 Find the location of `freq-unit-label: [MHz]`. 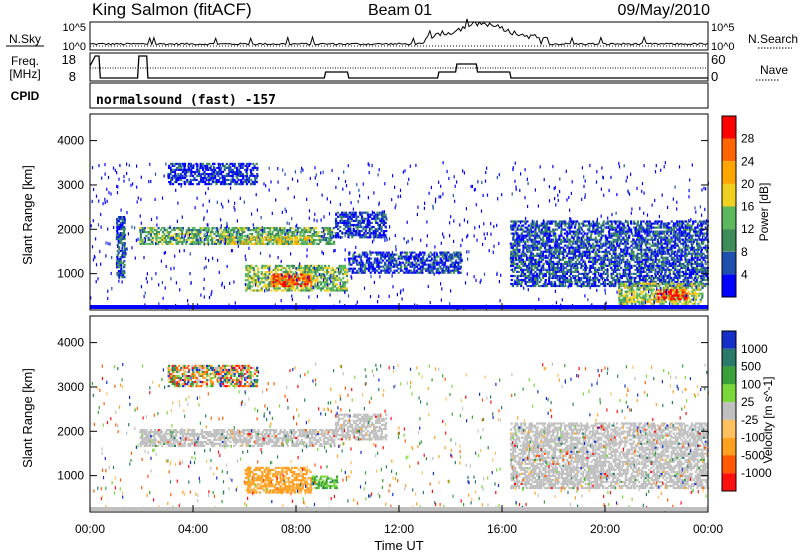

freq-unit-label: [MHz] is located at coordinates (24, 74).